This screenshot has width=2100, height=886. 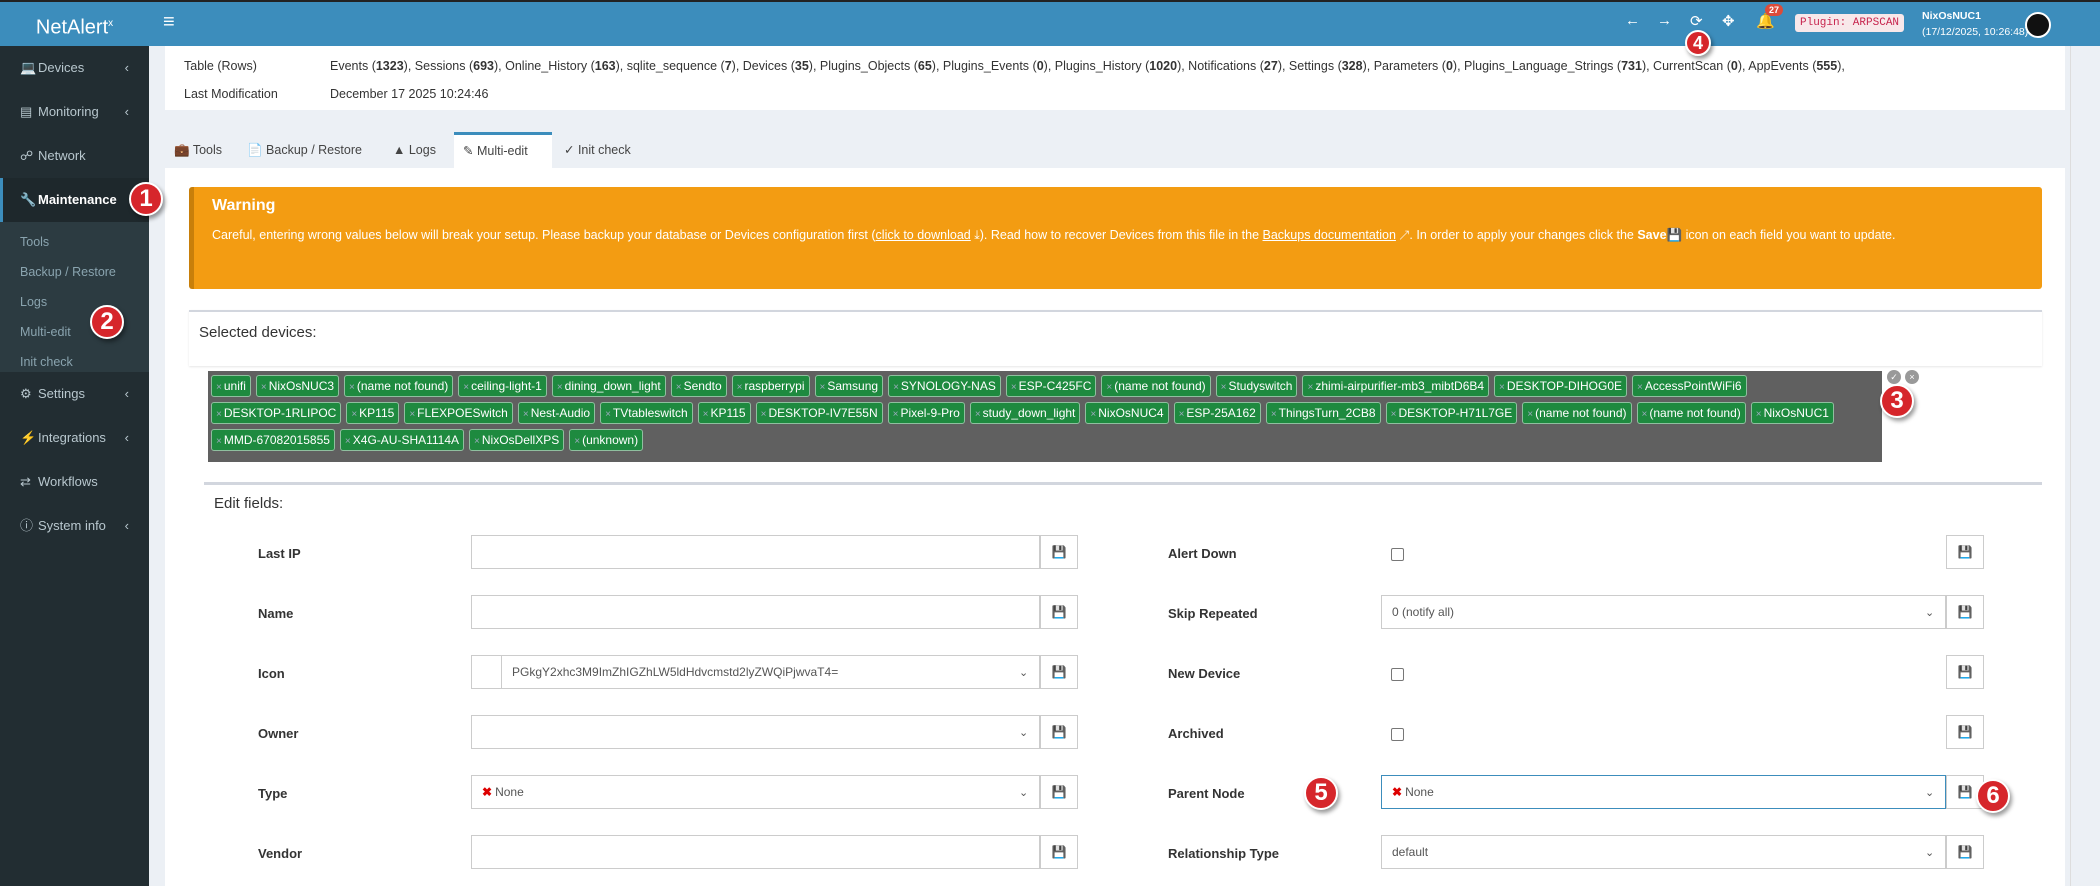 I want to click on device-tag: × Sendto, so click(x=698, y=386).